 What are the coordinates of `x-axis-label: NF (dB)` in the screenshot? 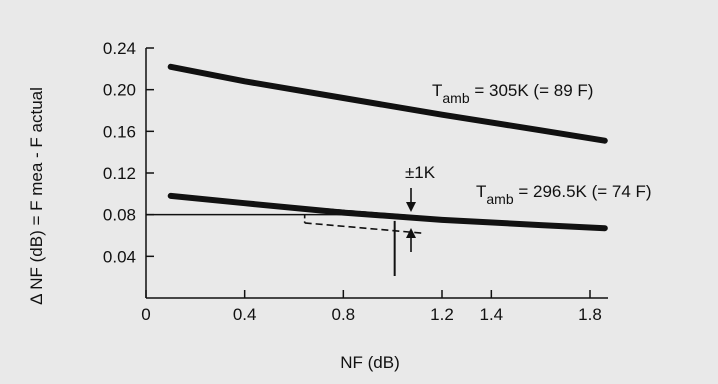 It's located at (370, 362).